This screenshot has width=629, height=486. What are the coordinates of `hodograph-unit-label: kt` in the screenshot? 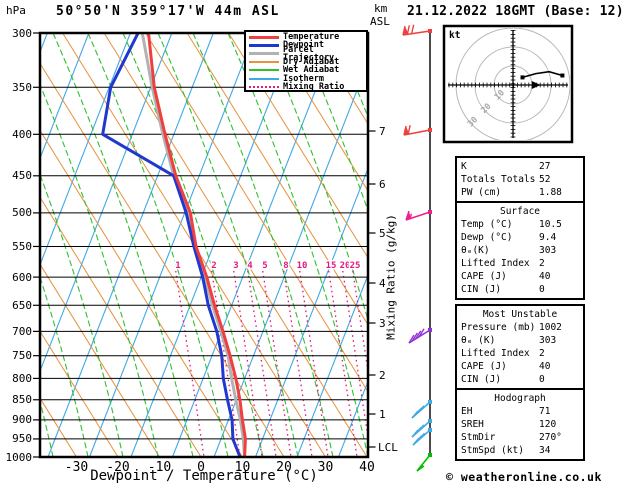 It's located at (454, 35).